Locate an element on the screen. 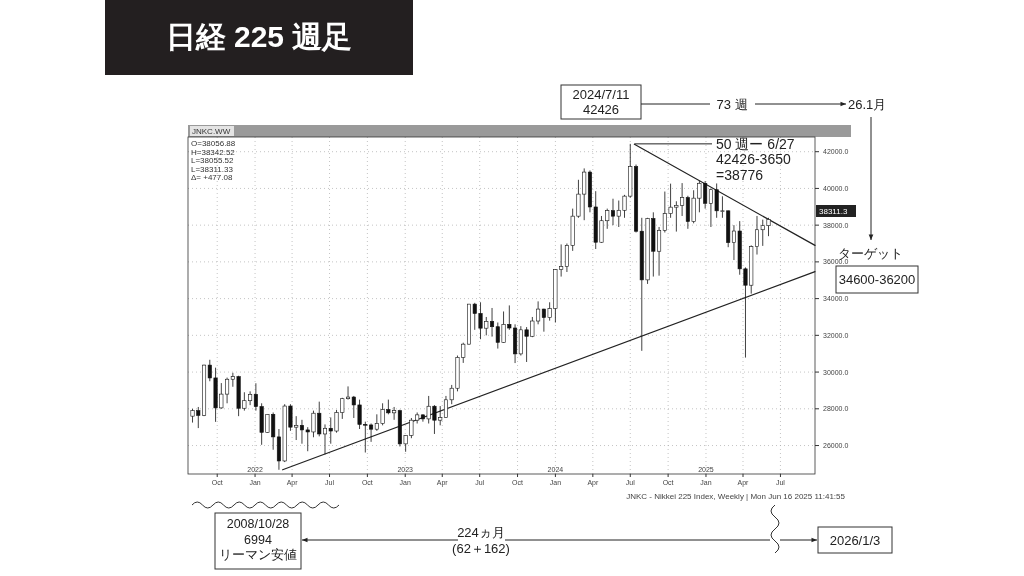 This screenshot has height=576, width=1024. annotation: H=38342.52 is located at coordinates (213, 152).